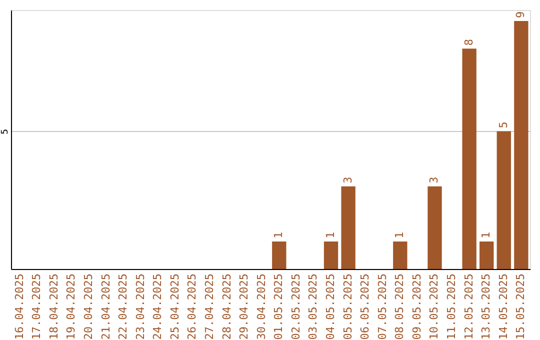 This screenshot has width=540, height=340. Describe the element at coordinates (331, 307) in the screenshot. I see `x-tick-label: 04.05.2025` at that location.